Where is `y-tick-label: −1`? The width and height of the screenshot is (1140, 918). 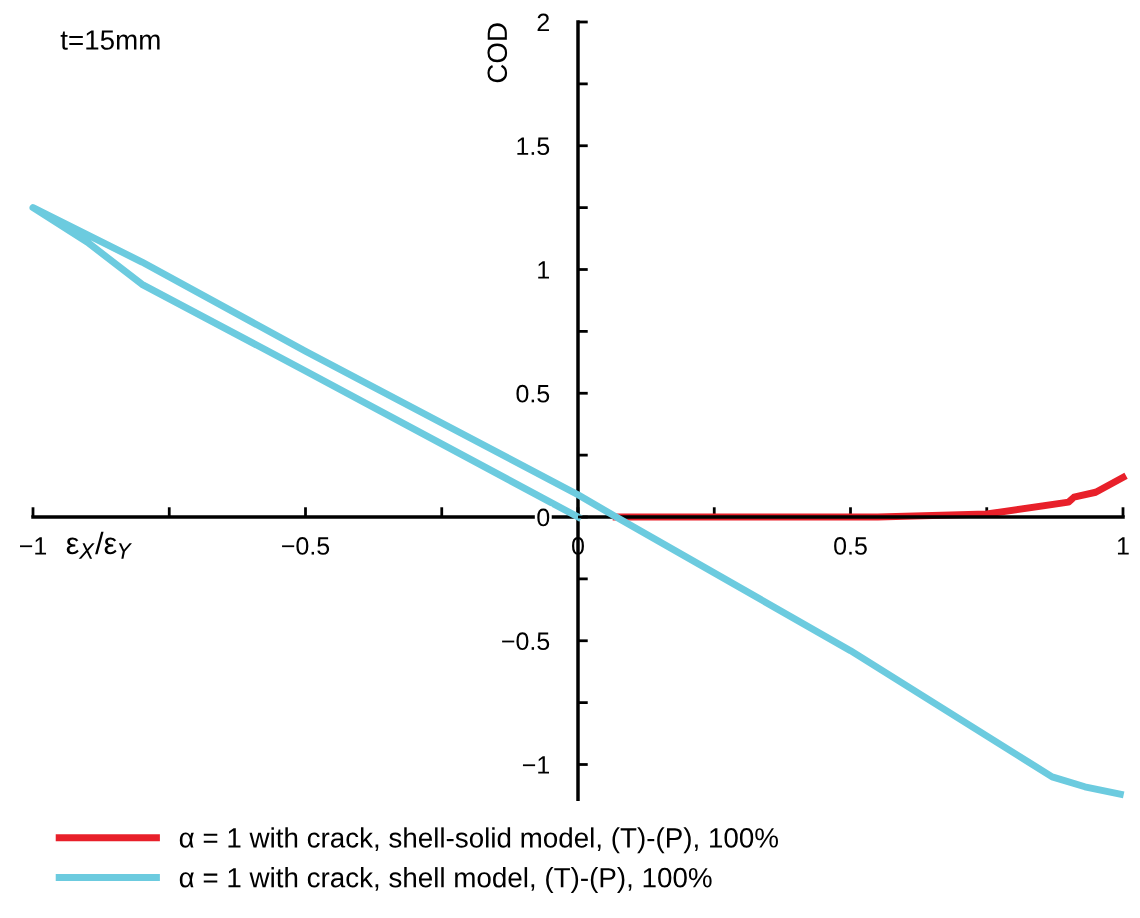 y-tick-label: −1 is located at coordinates (535, 765).